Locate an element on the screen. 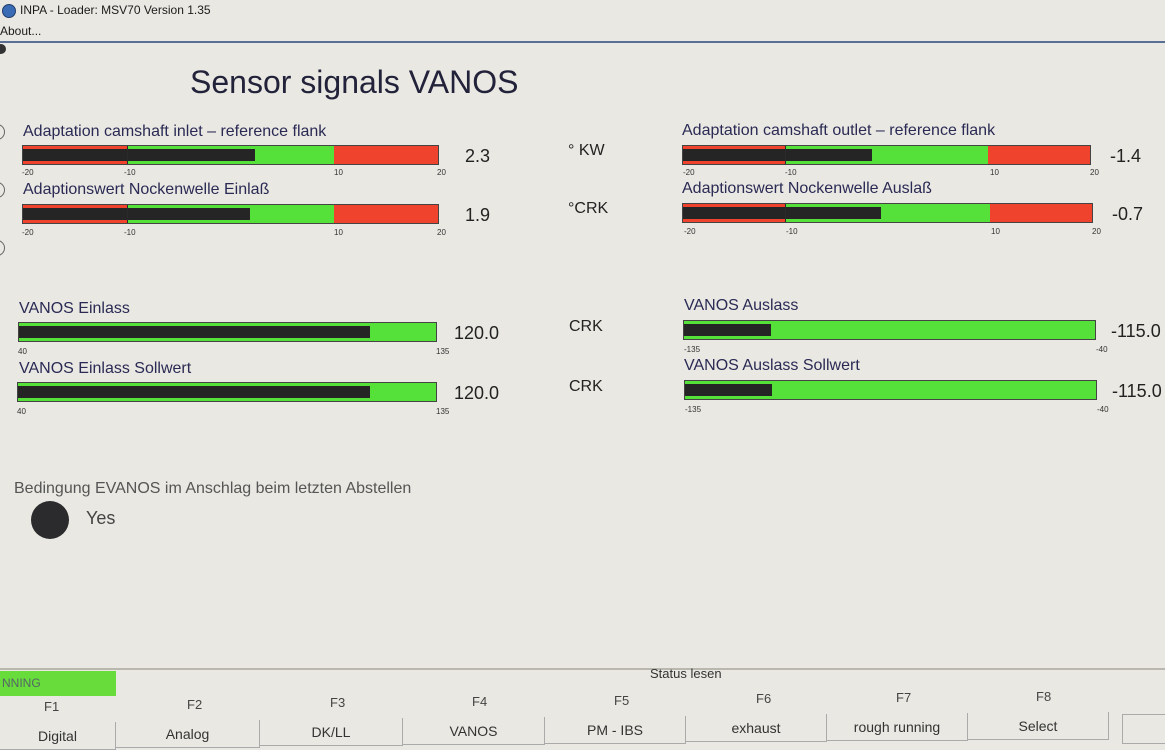  vanos-inlet-setpoint-gauge is located at coordinates (227, 392).